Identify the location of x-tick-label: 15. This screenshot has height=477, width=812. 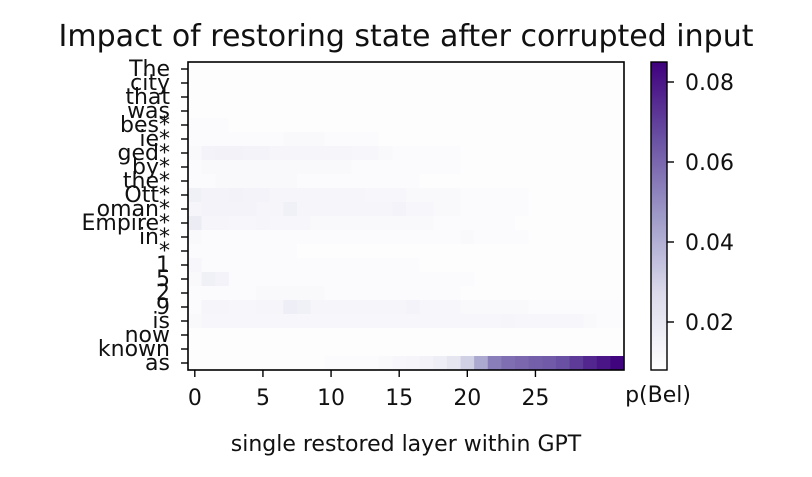
(399, 398).